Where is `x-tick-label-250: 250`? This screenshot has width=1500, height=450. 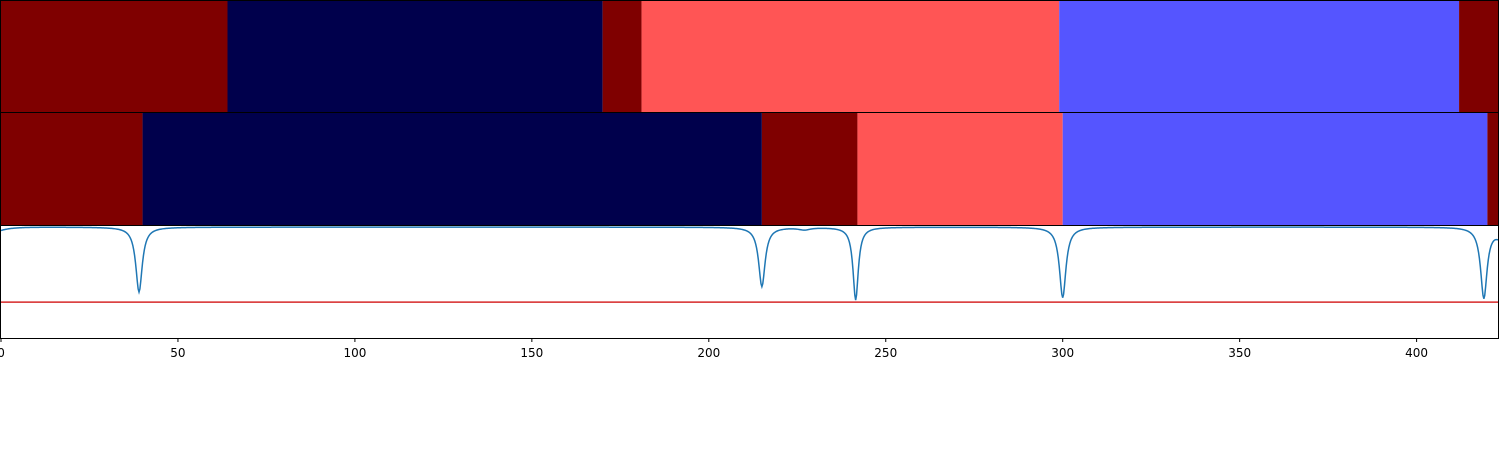 x-tick-label-250: 250 is located at coordinates (885, 353).